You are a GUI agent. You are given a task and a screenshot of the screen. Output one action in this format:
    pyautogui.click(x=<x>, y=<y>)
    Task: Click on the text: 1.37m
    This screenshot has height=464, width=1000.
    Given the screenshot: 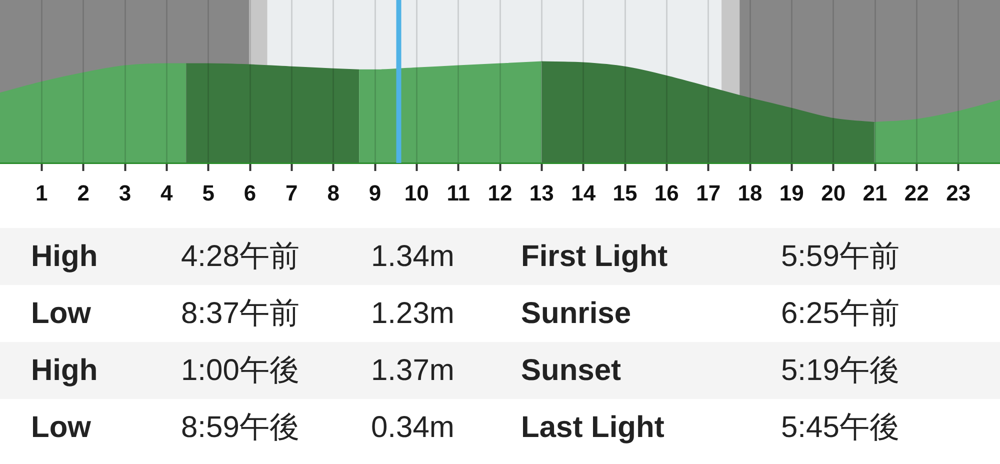 What is the action you would take?
    pyautogui.click(x=412, y=370)
    